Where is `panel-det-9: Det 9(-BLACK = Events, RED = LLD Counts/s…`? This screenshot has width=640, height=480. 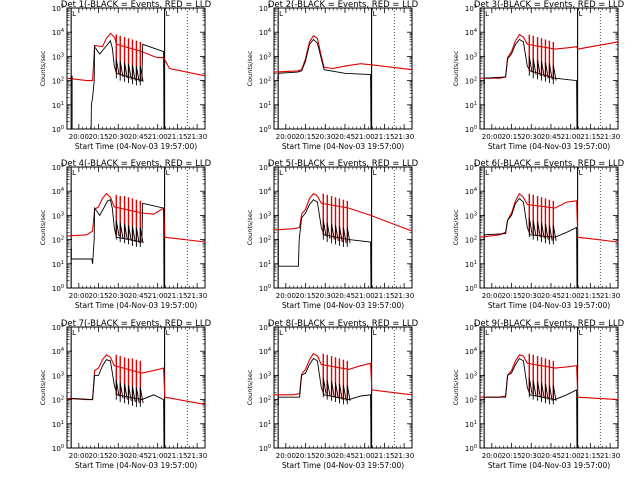 panel-det-9: Det 9(-BLACK = Events, RED = LLD Counts/s… is located at coordinates (538, 394).